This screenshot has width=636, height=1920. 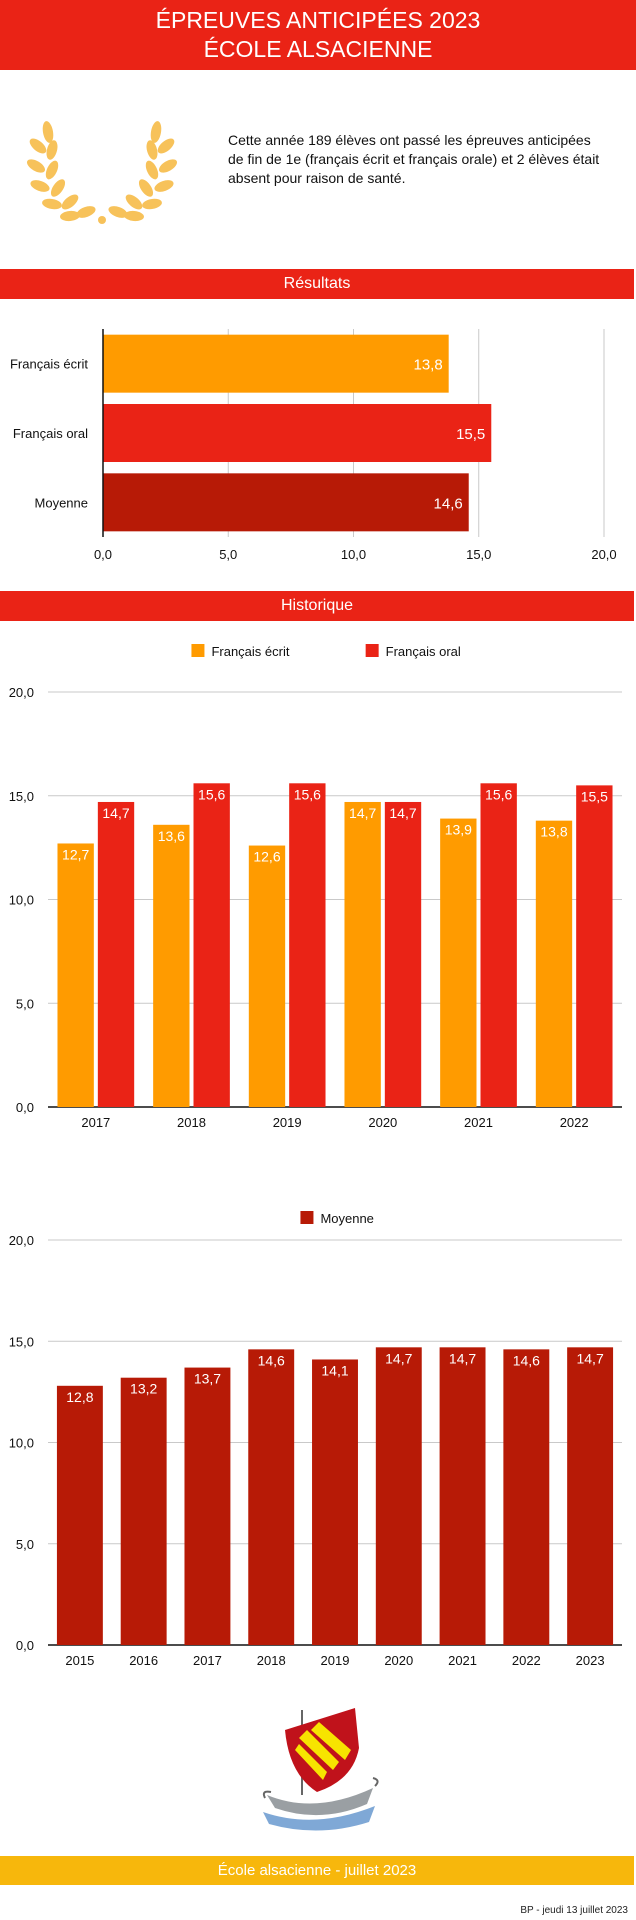 What do you see at coordinates (353, 554) in the screenshot?
I see `x-tick-label: 10,0` at bounding box center [353, 554].